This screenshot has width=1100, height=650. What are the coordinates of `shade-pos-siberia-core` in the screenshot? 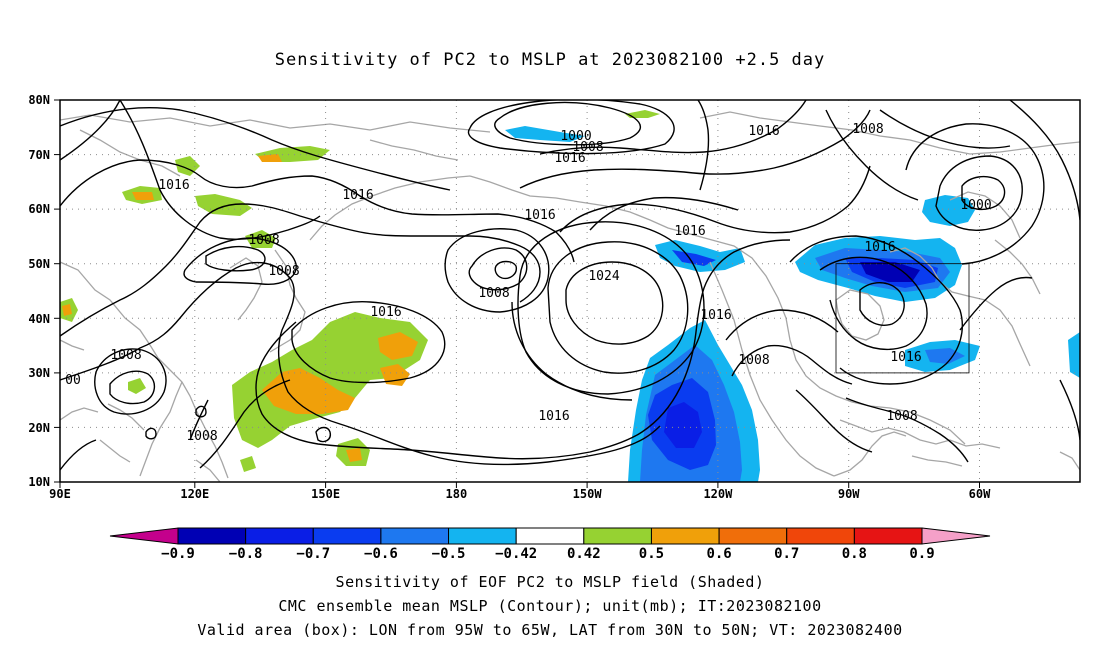 It's located at (143, 196).